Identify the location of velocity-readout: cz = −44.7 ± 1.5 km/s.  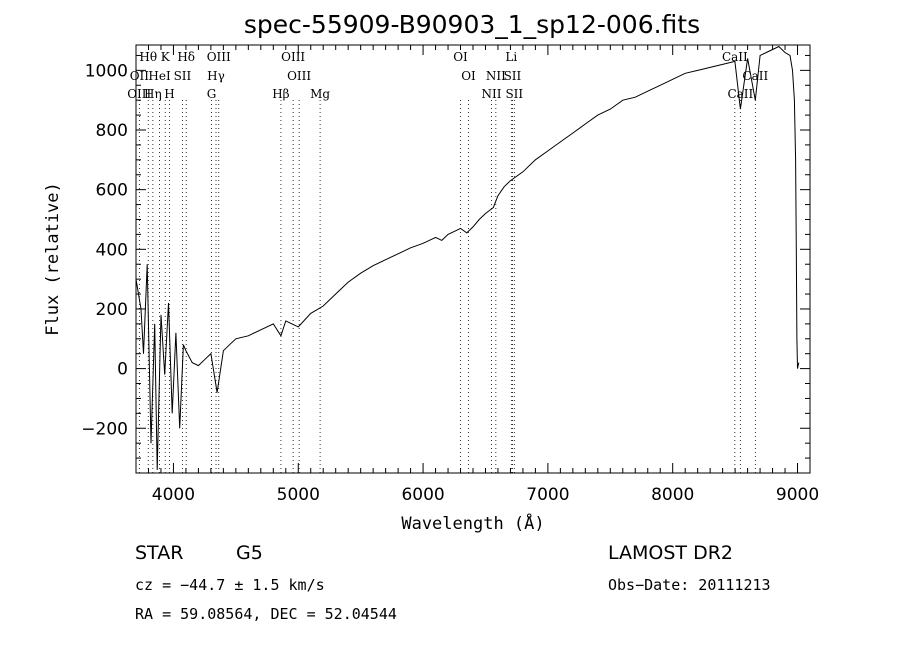
(230, 585).